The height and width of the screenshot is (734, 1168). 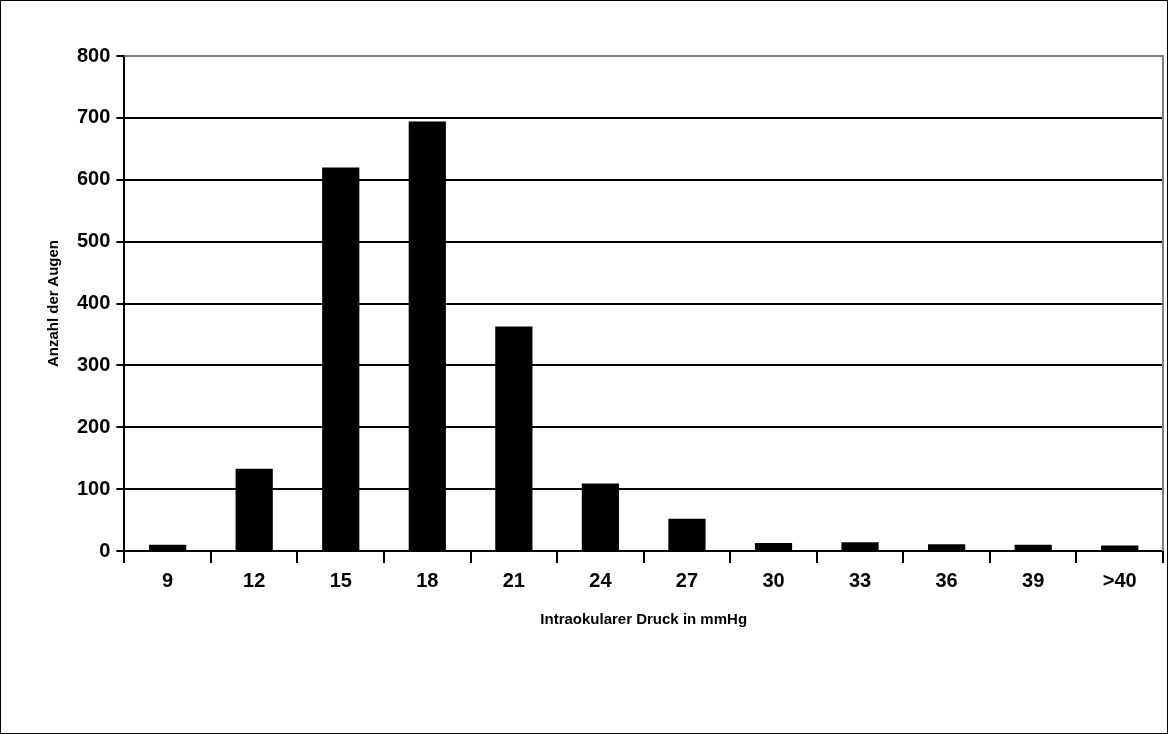 What do you see at coordinates (946, 579) in the screenshot?
I see `x-tick-label: 36` at bounding box center [946, 579].